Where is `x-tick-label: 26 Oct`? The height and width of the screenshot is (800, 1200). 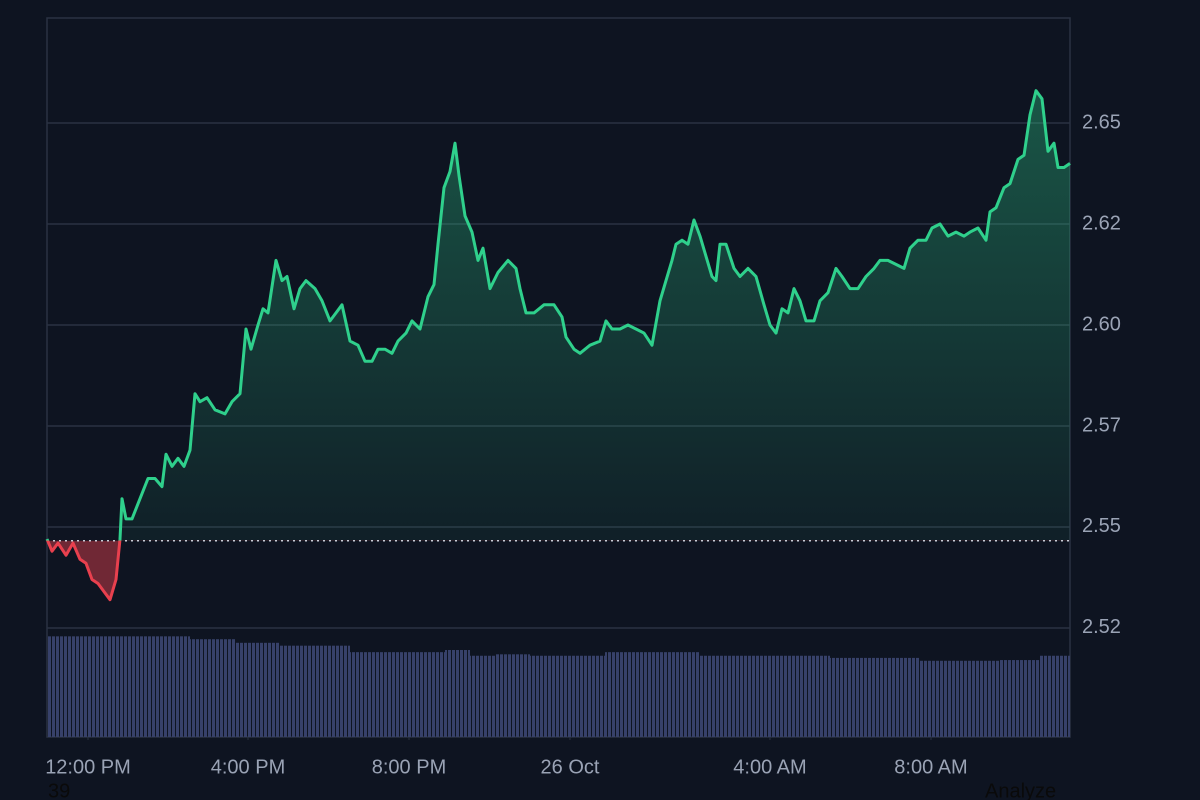
x-tick-label: 26 Oct is located at coordinates (570, 767).